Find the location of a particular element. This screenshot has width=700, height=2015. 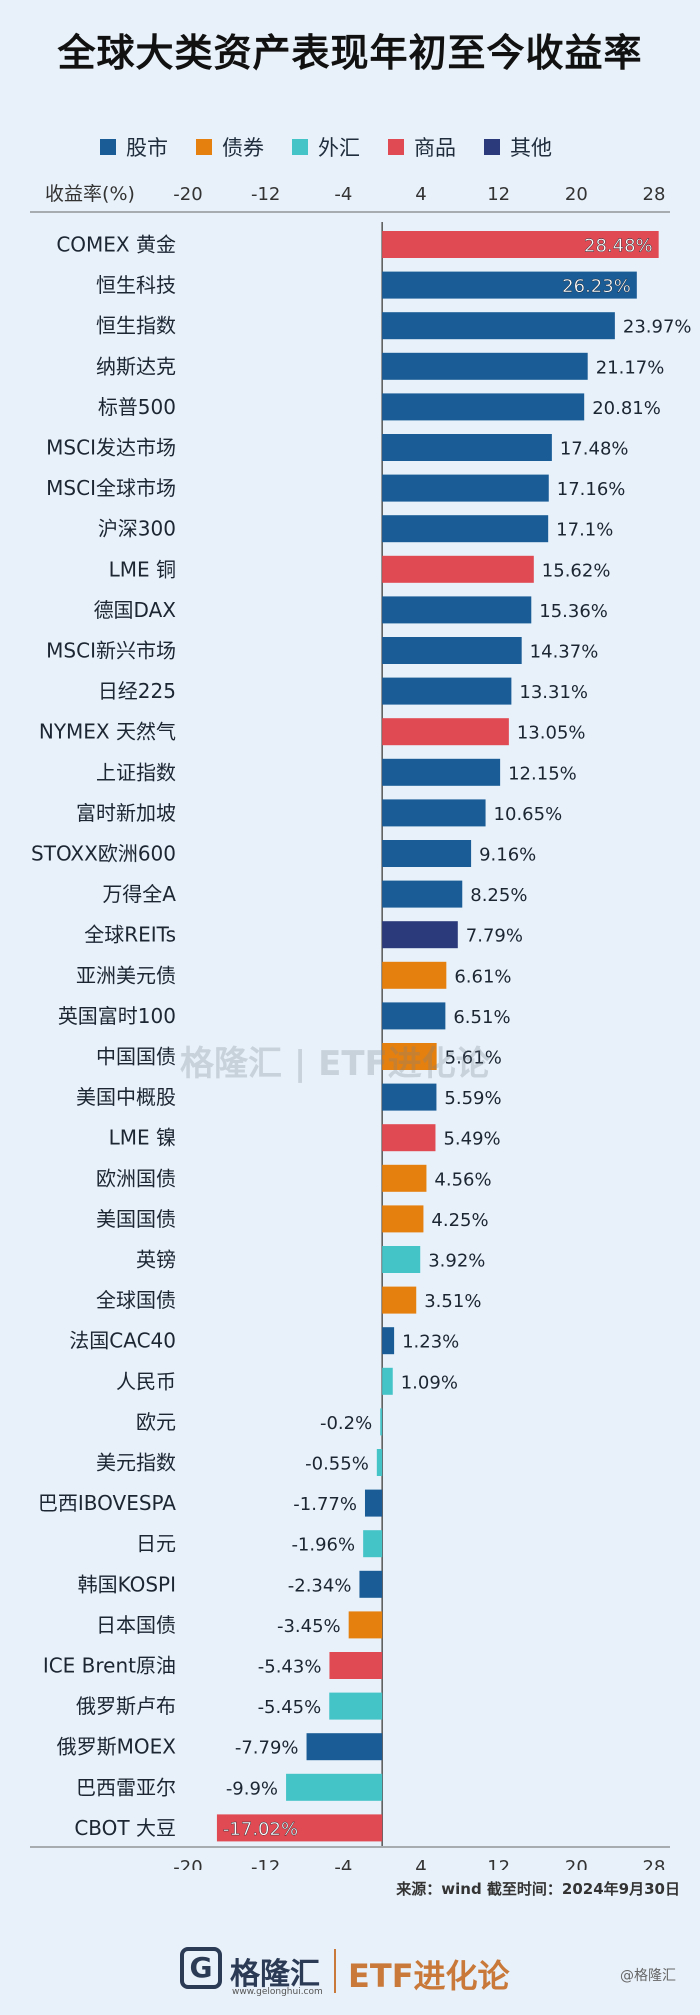

category-label: 日元 is located at coordinates (156, 1544).